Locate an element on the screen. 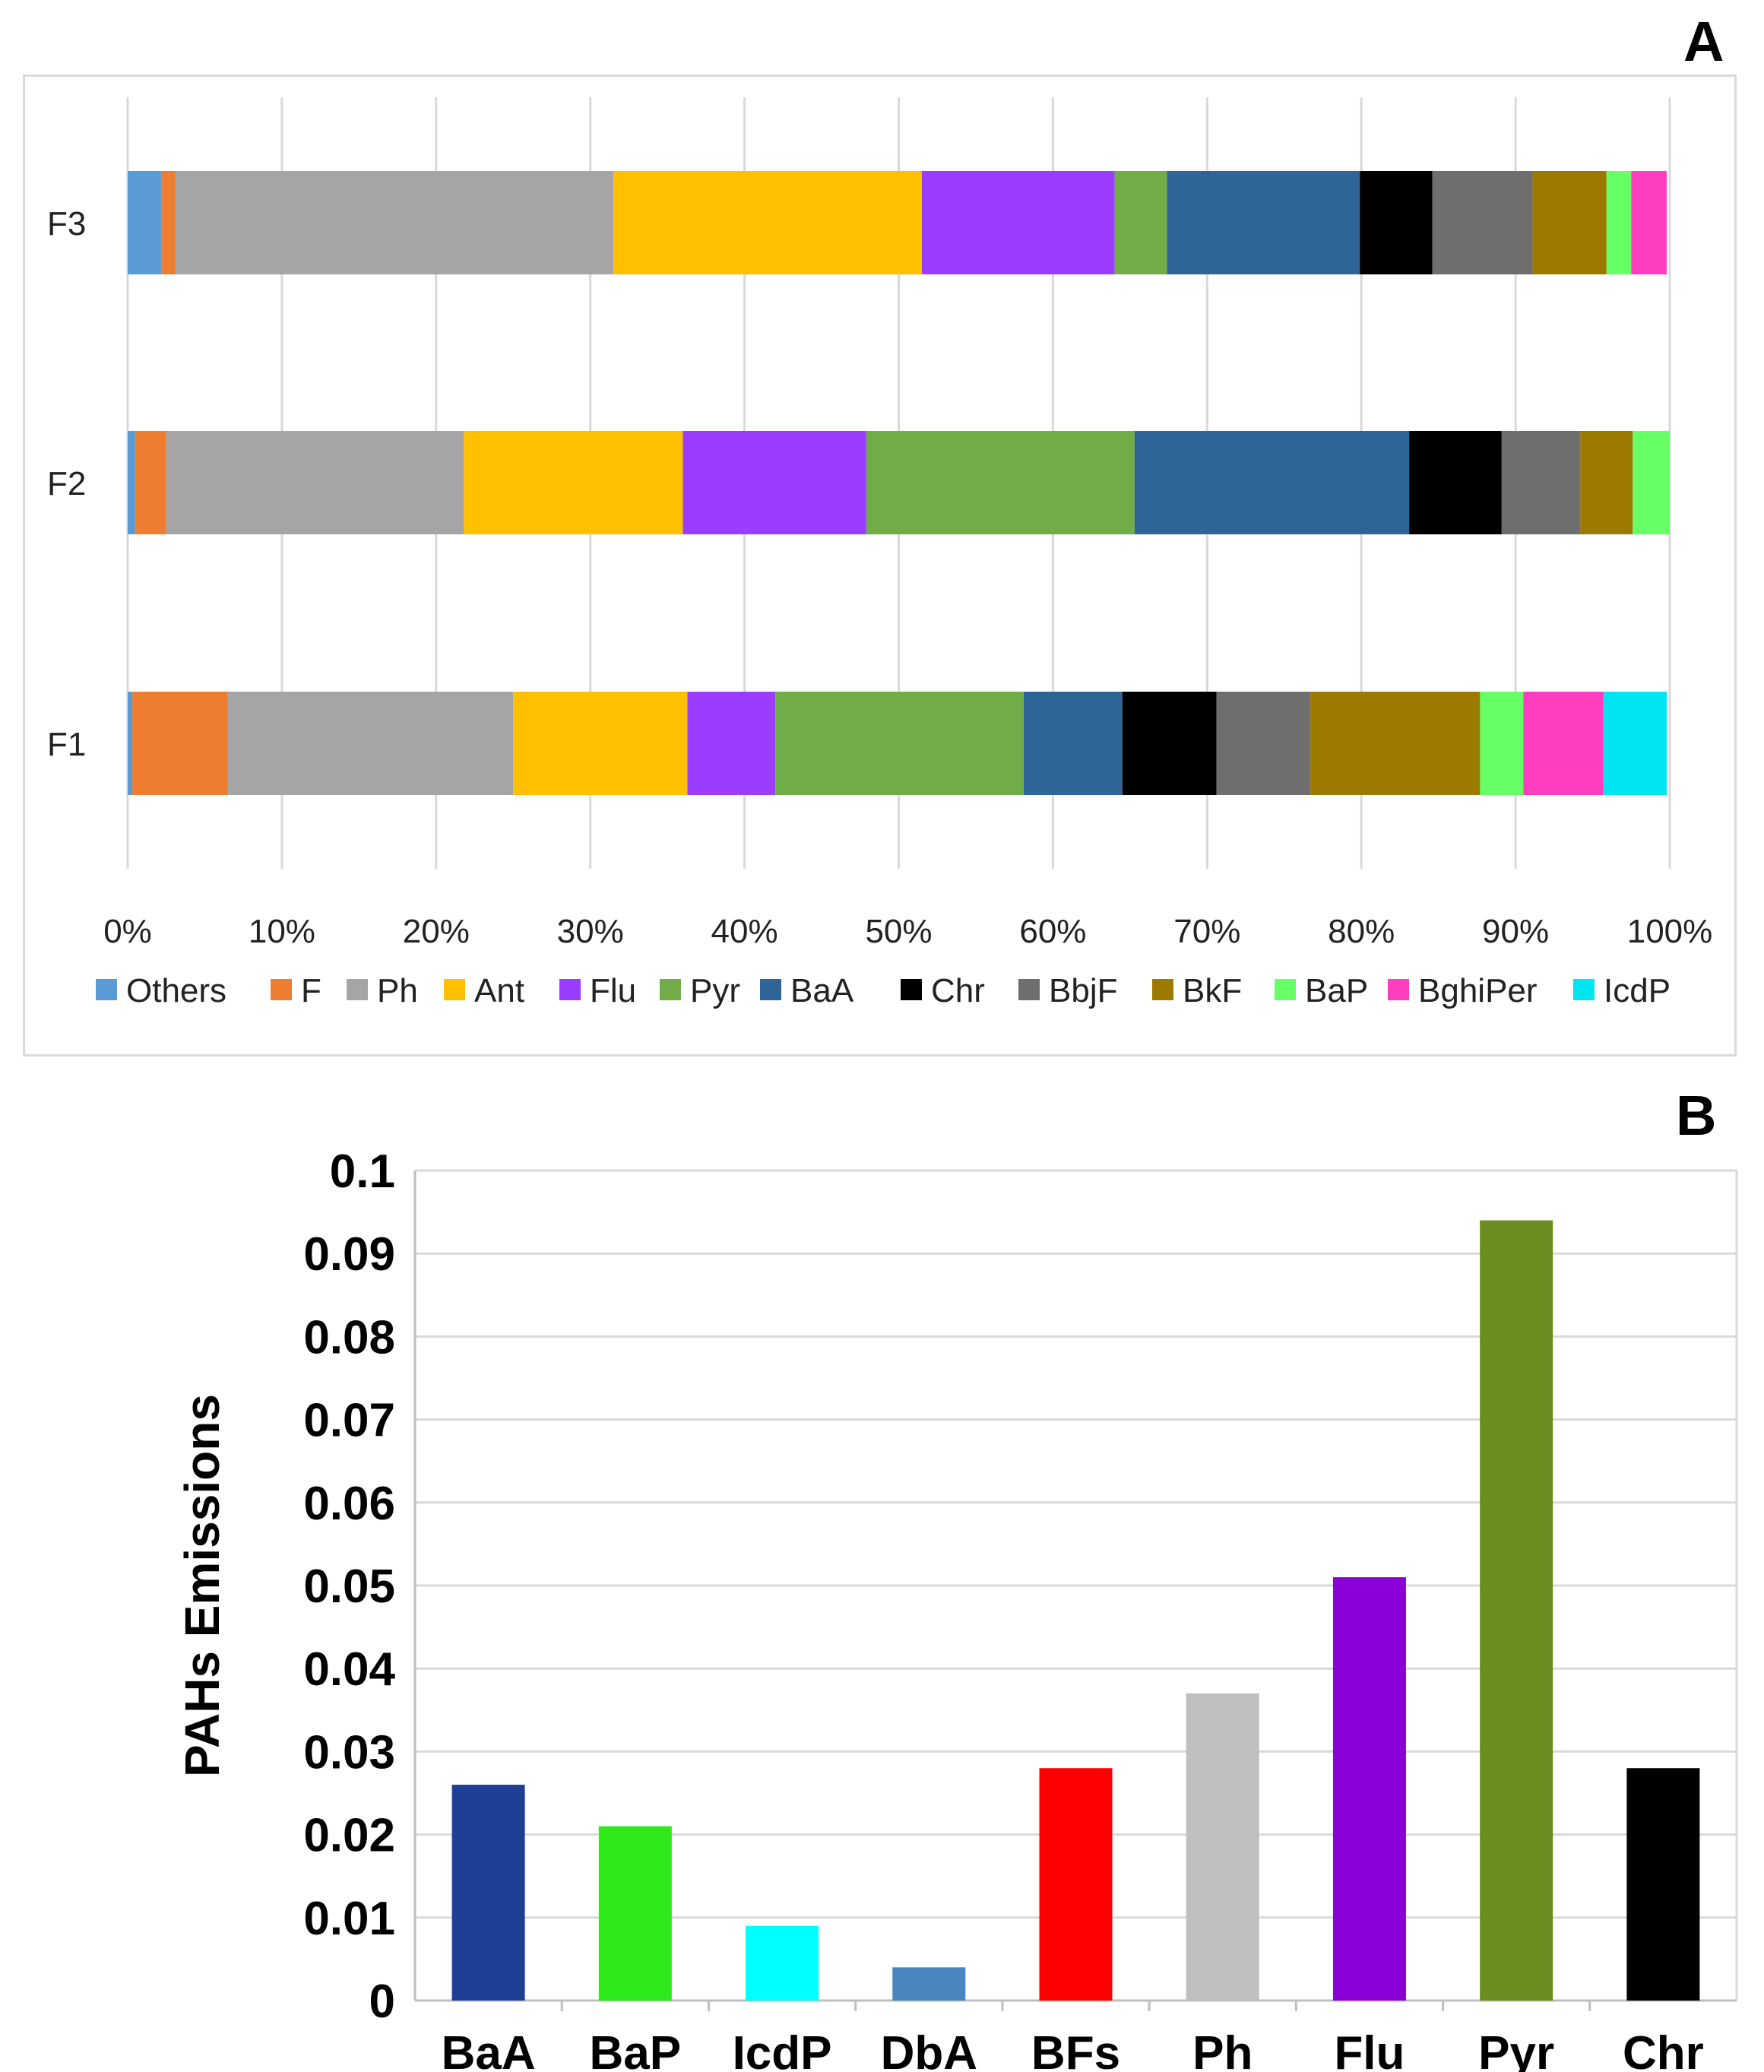 The width and height of the screenshot is (1764, 2072). y-tick-label: 0.04 is located at coordinates (349, 1670).